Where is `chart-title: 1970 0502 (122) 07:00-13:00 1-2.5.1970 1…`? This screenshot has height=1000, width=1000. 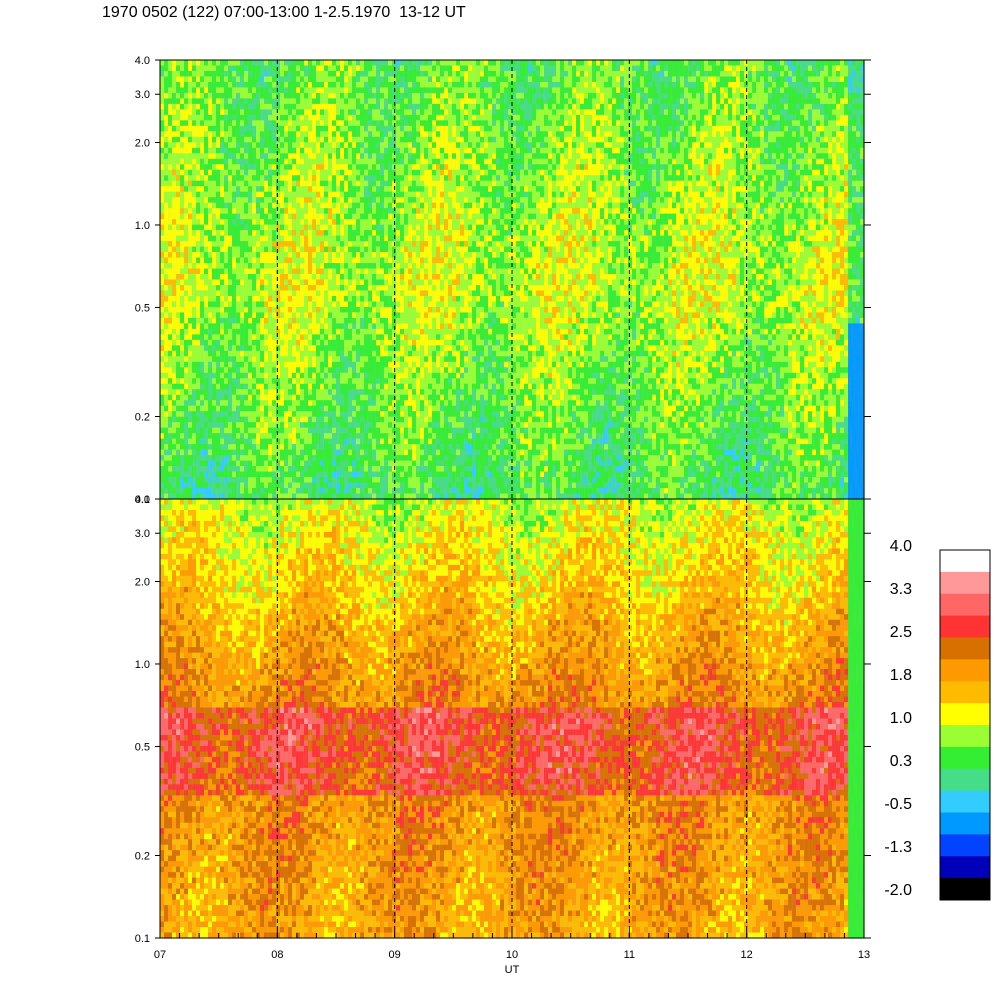 chart-title: 1970 0502 (122) 07:00-13:00 1-2.5.1970 1… is located at coordinates (284, 13).